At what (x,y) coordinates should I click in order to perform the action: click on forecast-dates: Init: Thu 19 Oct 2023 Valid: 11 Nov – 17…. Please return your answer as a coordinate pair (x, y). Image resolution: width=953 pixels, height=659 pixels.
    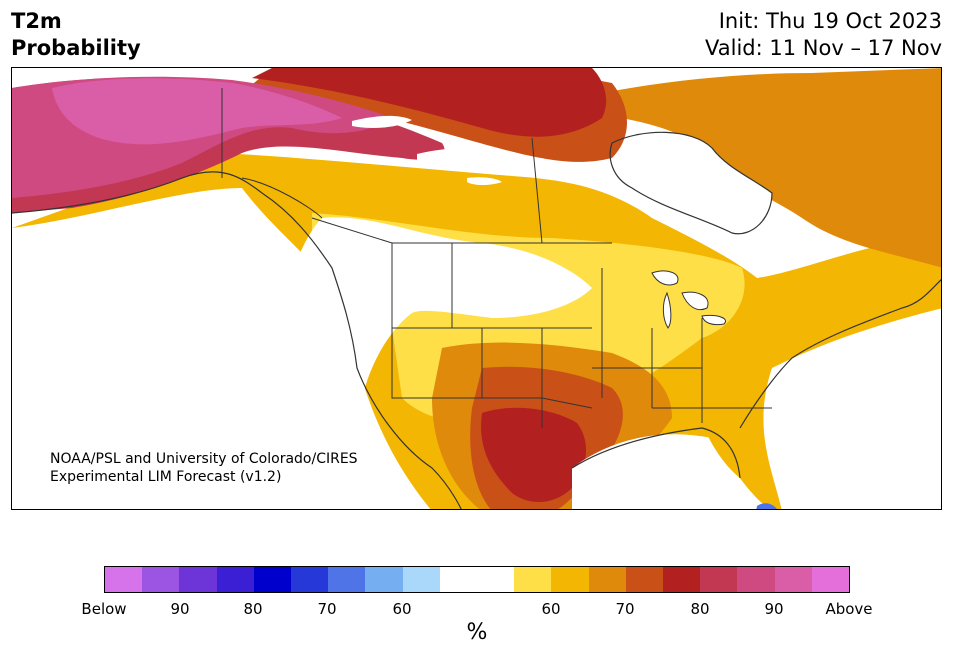
    Looking at the image, I should click on (823, 35).